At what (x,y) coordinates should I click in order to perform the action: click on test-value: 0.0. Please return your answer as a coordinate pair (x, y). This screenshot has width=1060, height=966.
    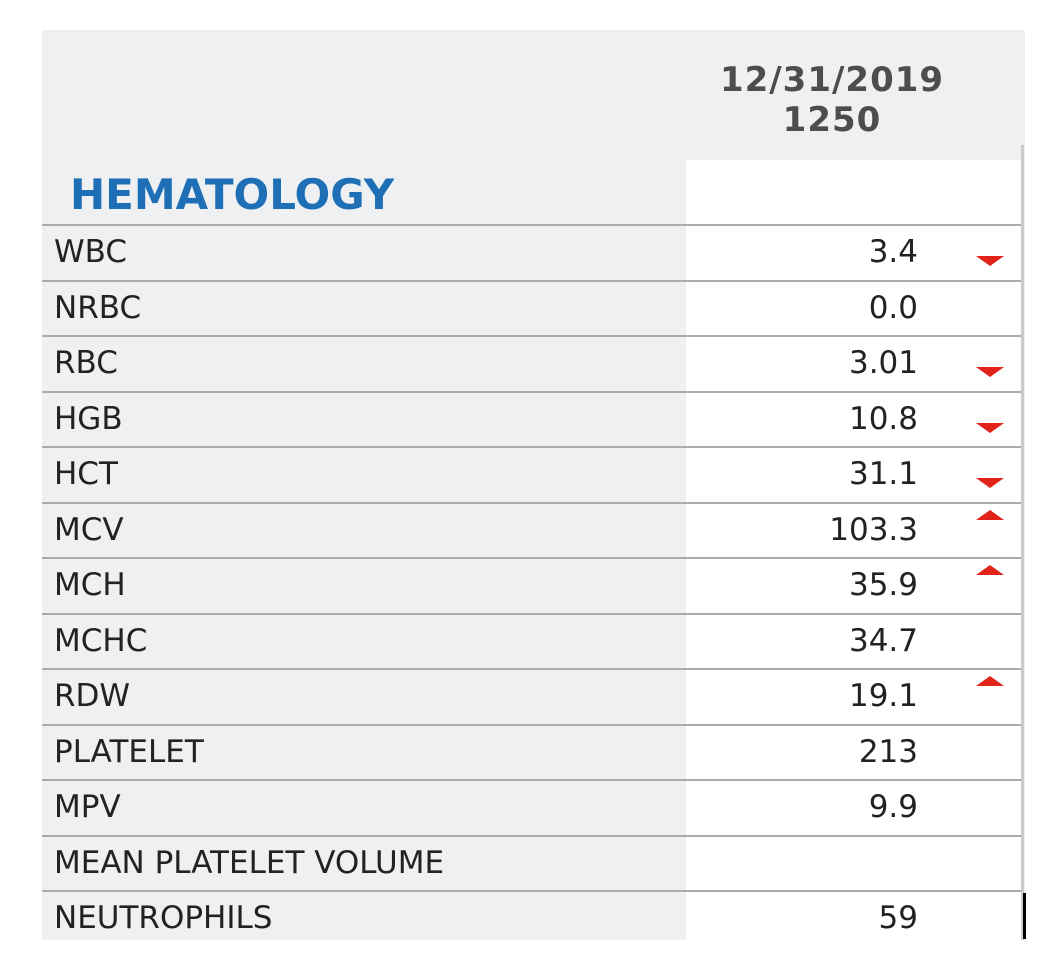
    Looking at the image, I should click on (893, 307).